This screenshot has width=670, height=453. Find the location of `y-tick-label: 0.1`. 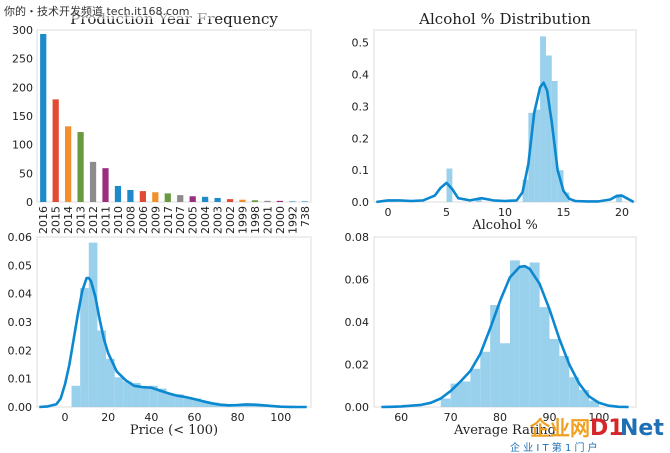

y-tick-label: 0.1 is located at coordinates (361, 170).